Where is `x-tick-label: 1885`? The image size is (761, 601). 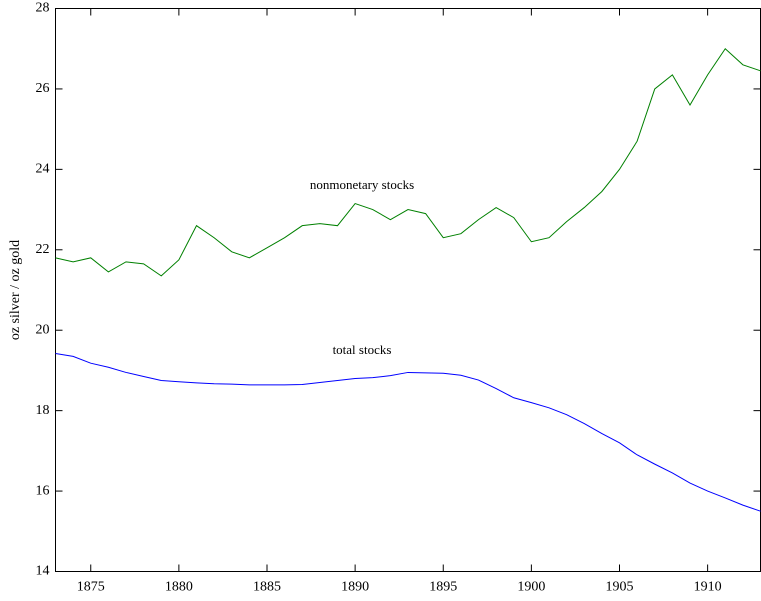 x-tick-label: 1885 is located at coordinates (267, 587).